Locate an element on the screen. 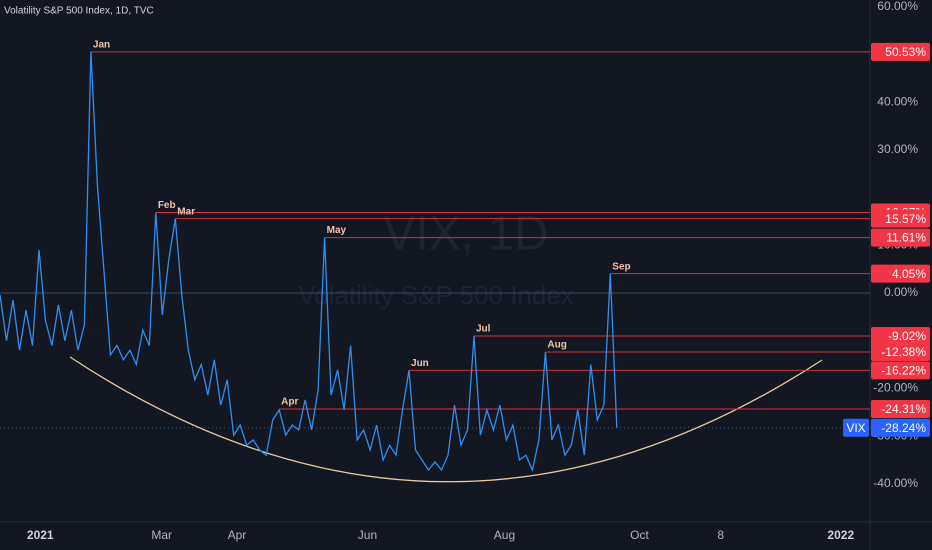  level-month-label: Jul is located at coordinates (483, 329).